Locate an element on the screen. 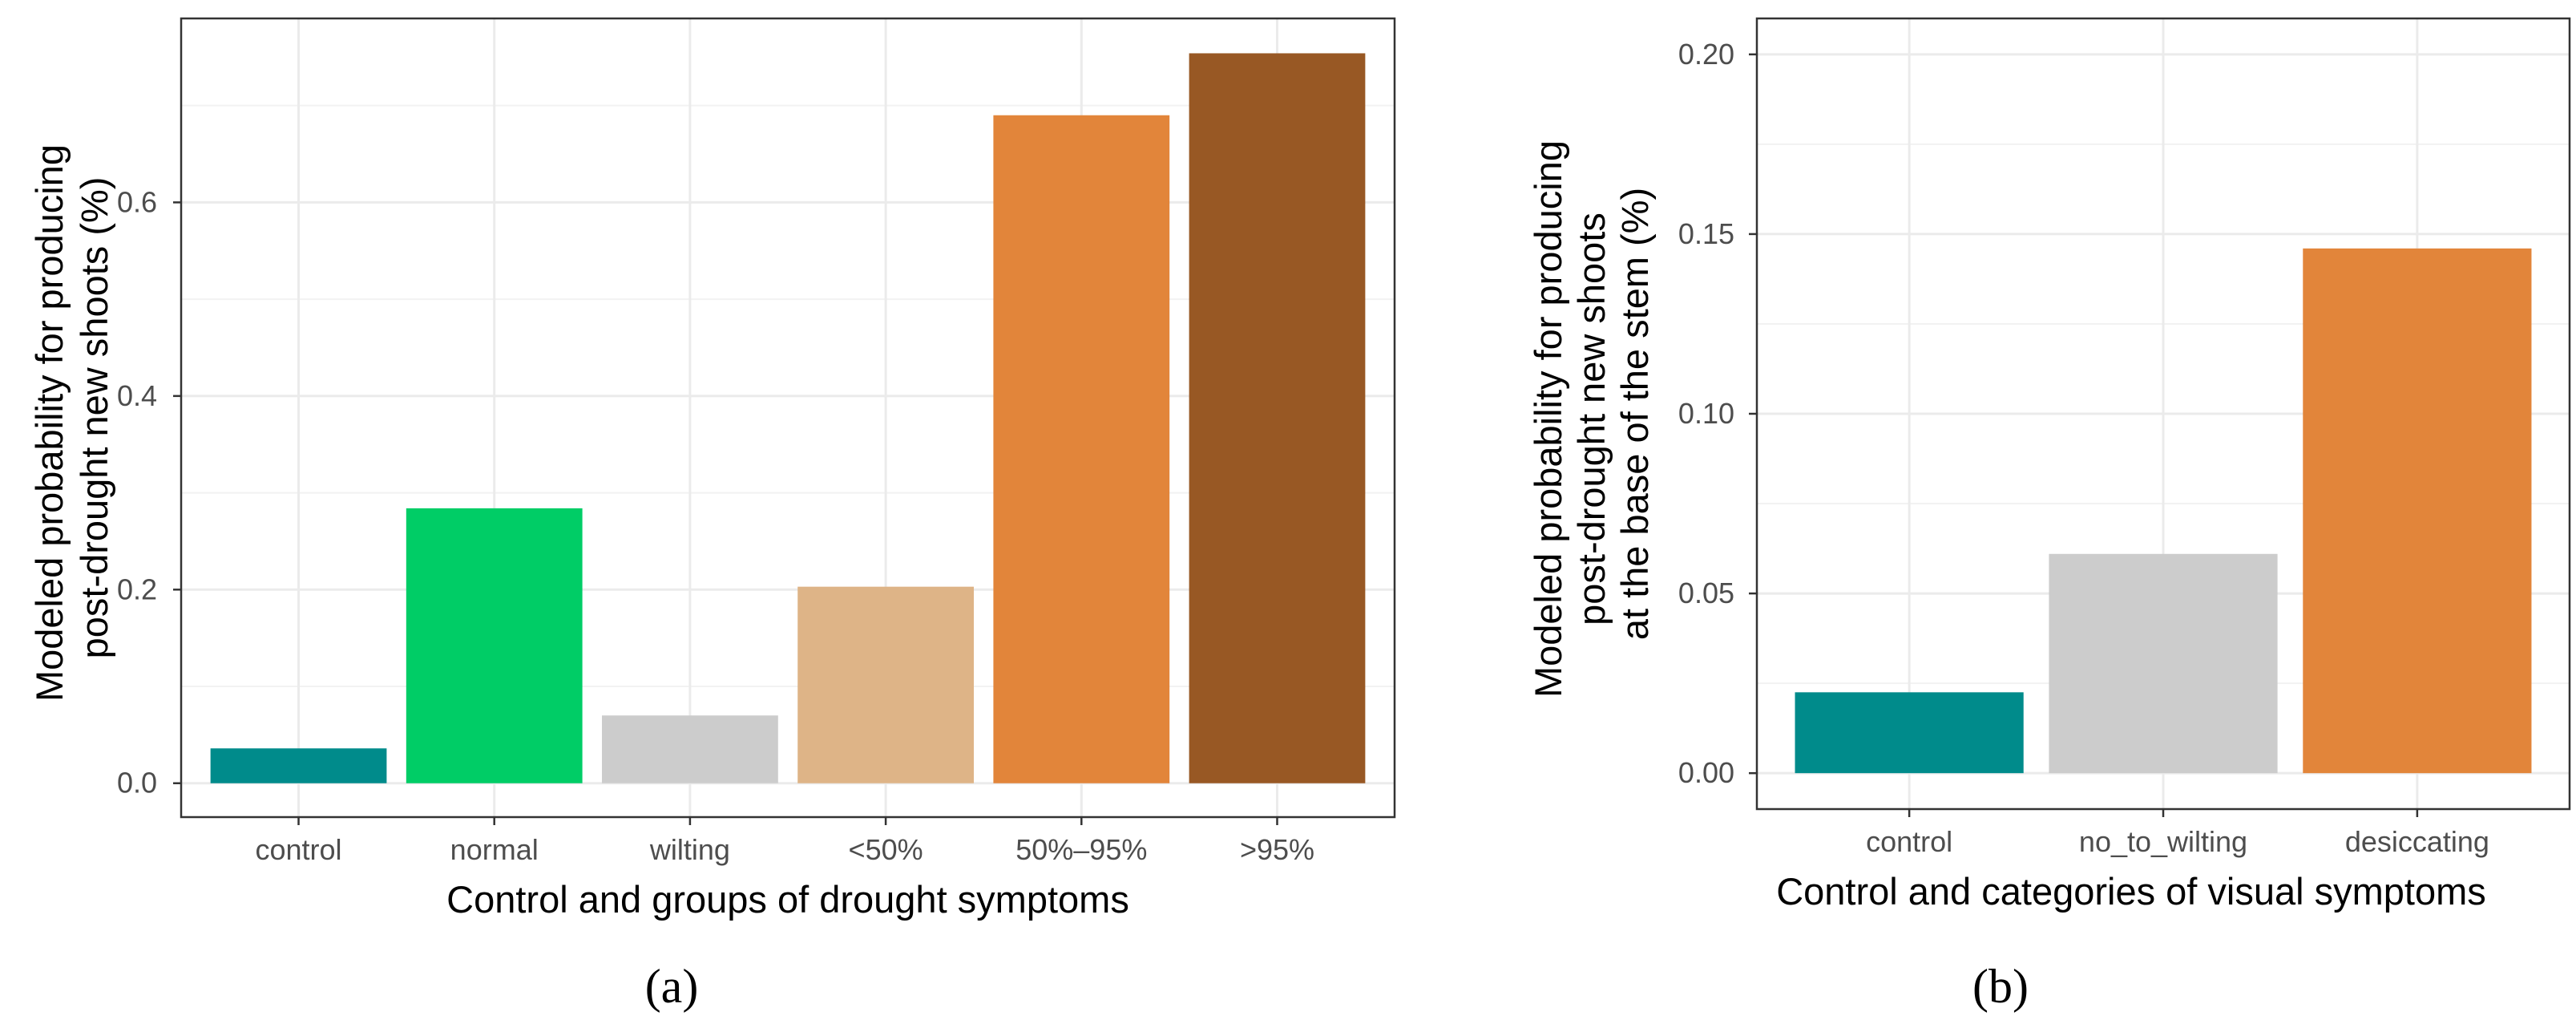 The height and width of the screenshot is (1028, 2576). x-tick-label: normal is located at coordinates (495, 849).